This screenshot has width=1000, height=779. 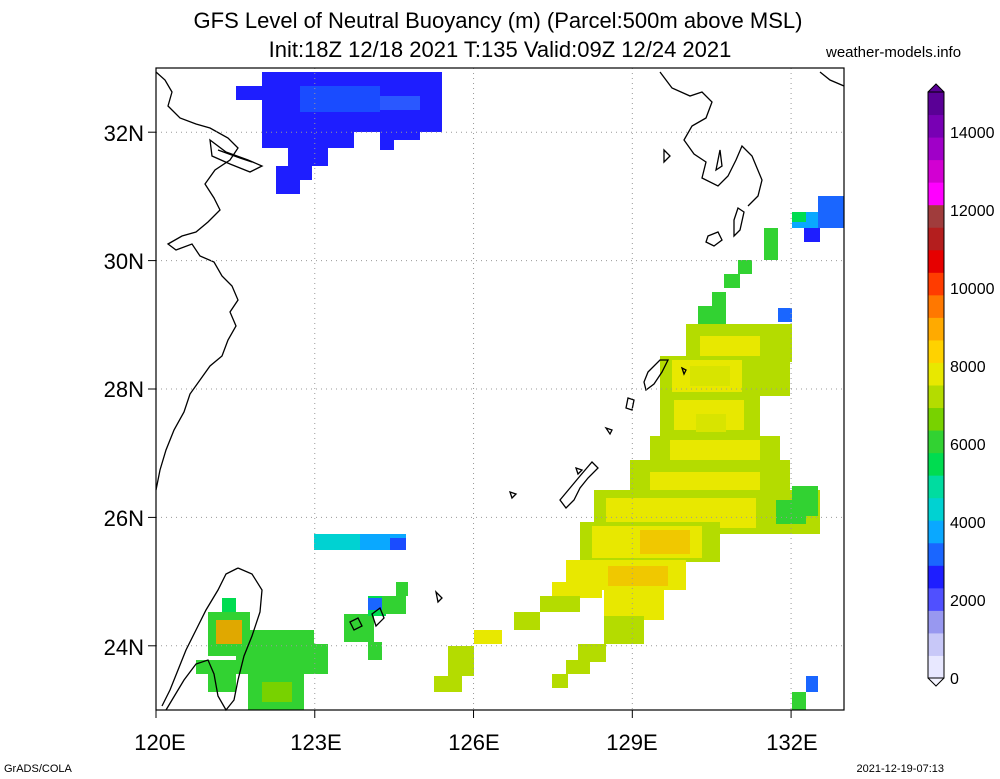 What do you see at coordinates (972, 133) in the screenshot?
I see `cb-label-14000: 14000` at bounding box center [972, 133].